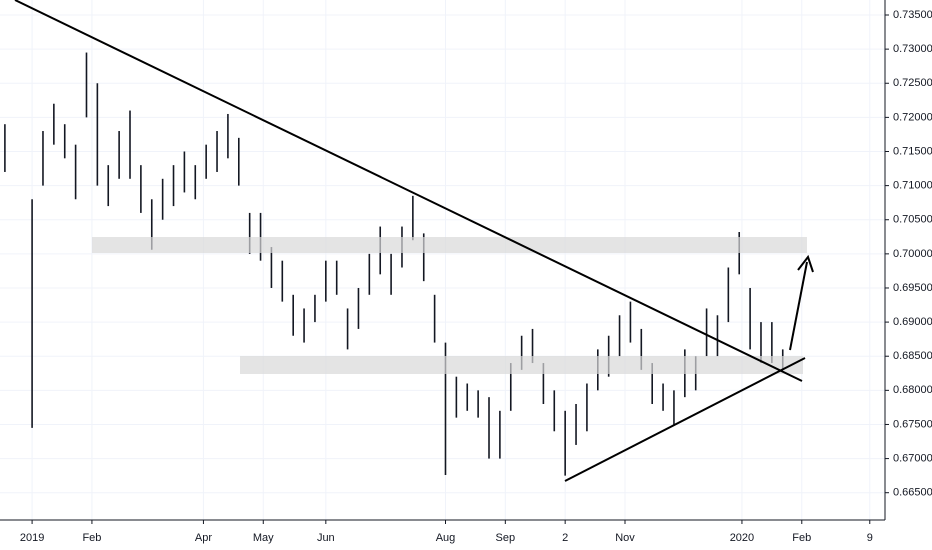 The width and height of the screenshot is (932, 550). Describe the element at coordinates (912, 220) in the screenshot. I see `y-tick-label: 0.70500` at that location.